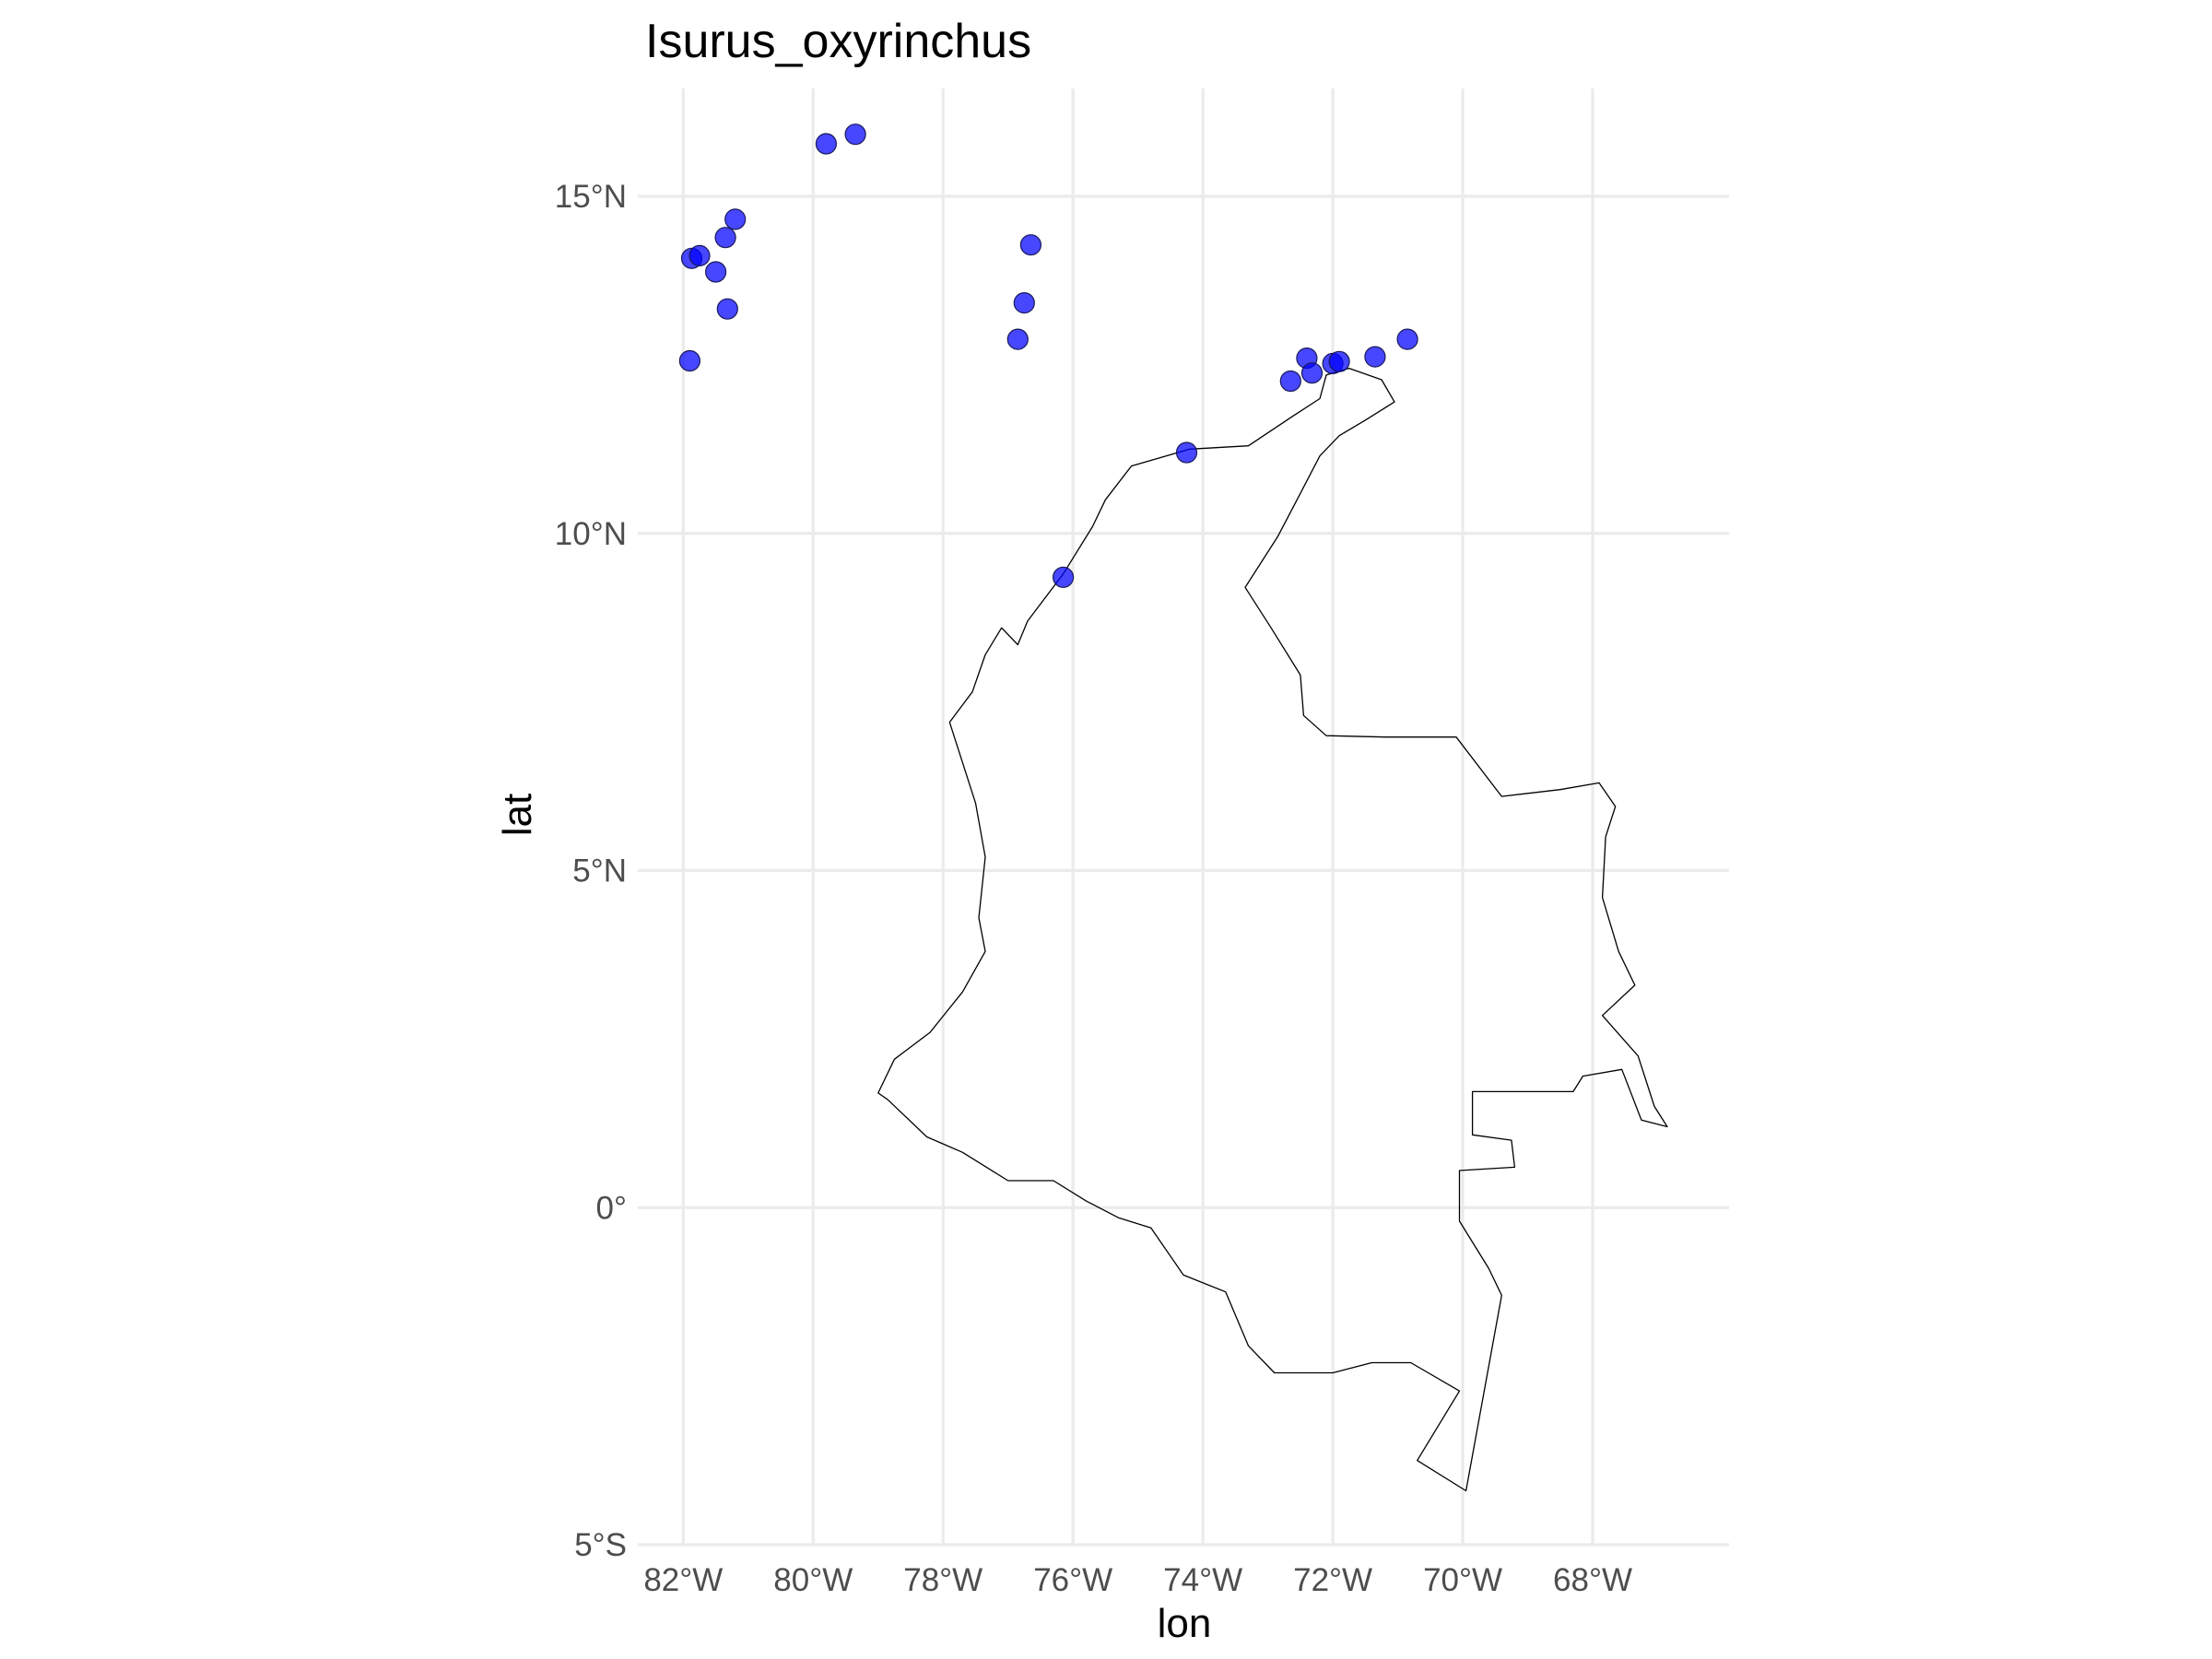 This screenshot has height=1659, width=2212. I want to click on x-tick-label: 70°W, so click(1462, 1580).